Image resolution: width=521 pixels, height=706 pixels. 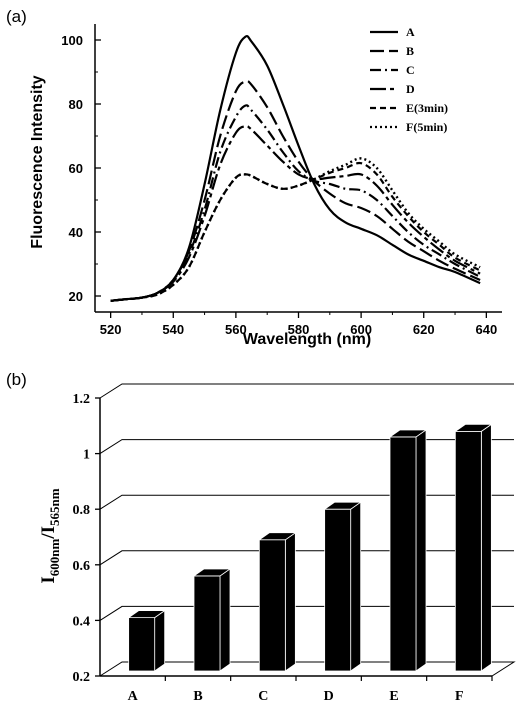 I want to click on bar-front-D, so click(x=338, y=590).